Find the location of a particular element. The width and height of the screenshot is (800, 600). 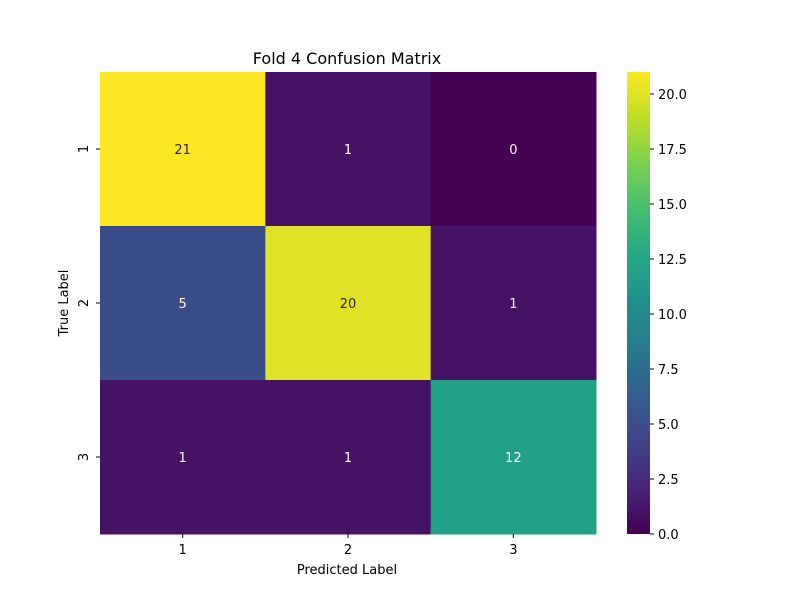

x-tick-label: 3 is located at coordinates (513, 550).